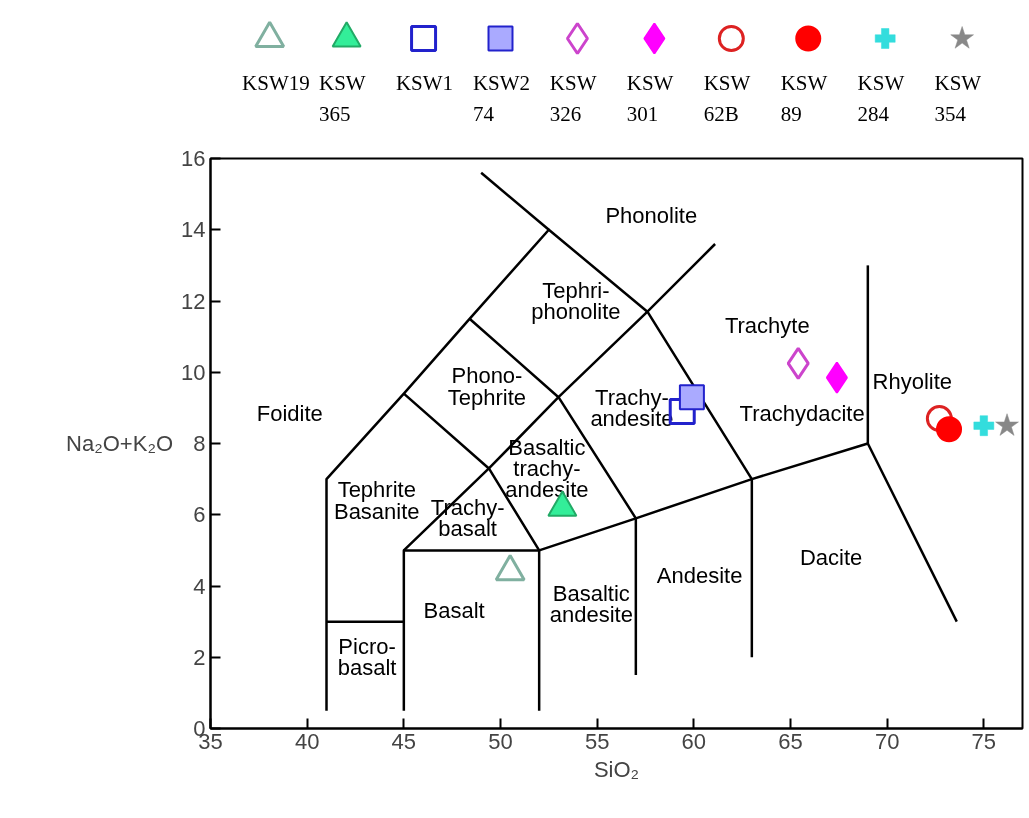  What do you see at coordinates (573, 98) in the screenshot?
I see `legend-label: KSW 326` at bounding box center [573, 98].